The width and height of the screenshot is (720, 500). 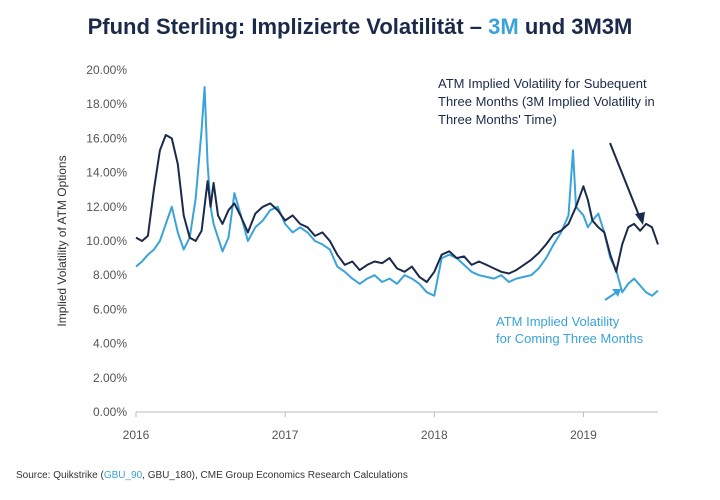 I want to click on x-tick-label: 2016, so click(x=136, y=435).